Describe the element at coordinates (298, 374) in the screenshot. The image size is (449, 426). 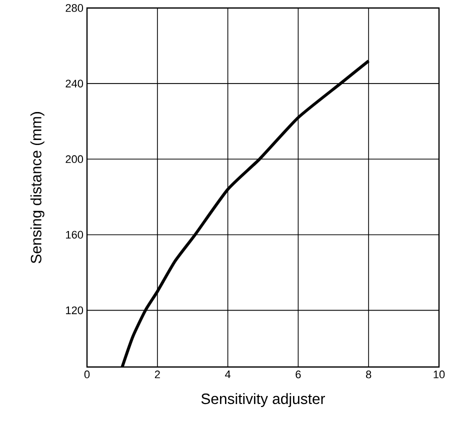
I see `x-tick-label: 6` at that location.